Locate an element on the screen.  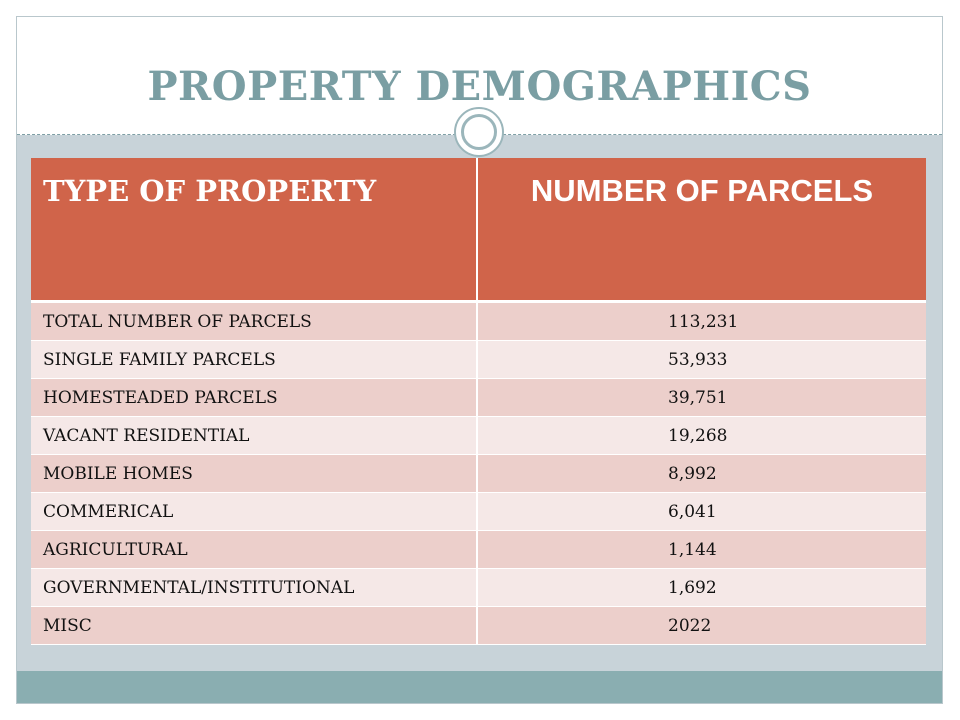
row-value: 8,992 is located at coordinates (701, 473).